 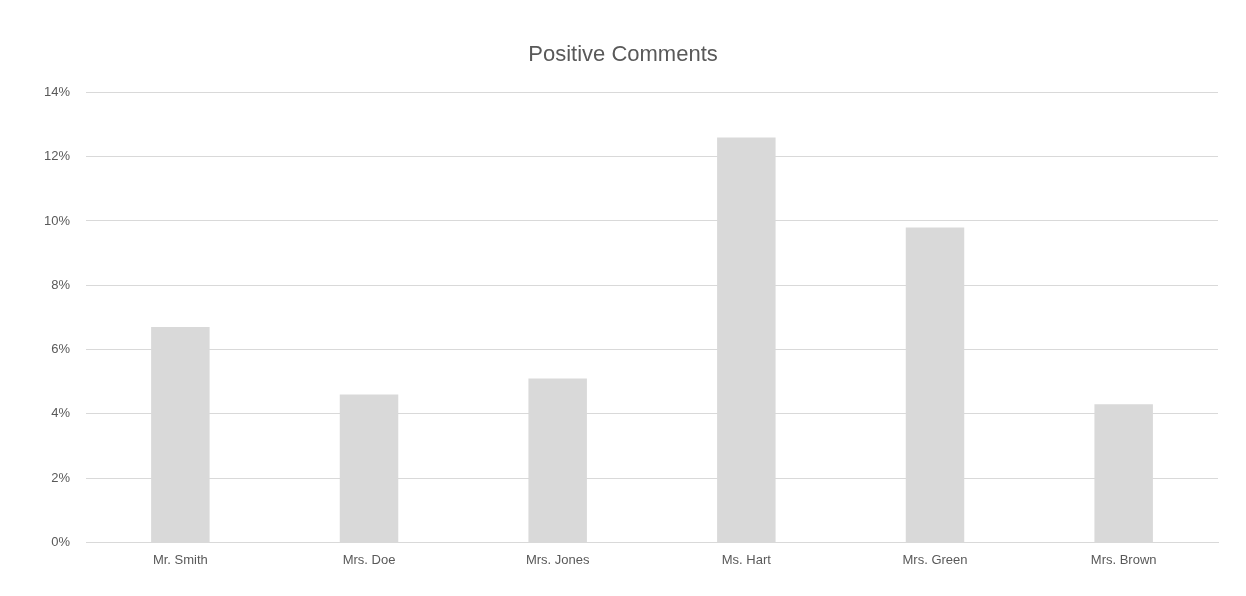 I want to click on y-tick-label: 10%, so click(x=57, y=220).